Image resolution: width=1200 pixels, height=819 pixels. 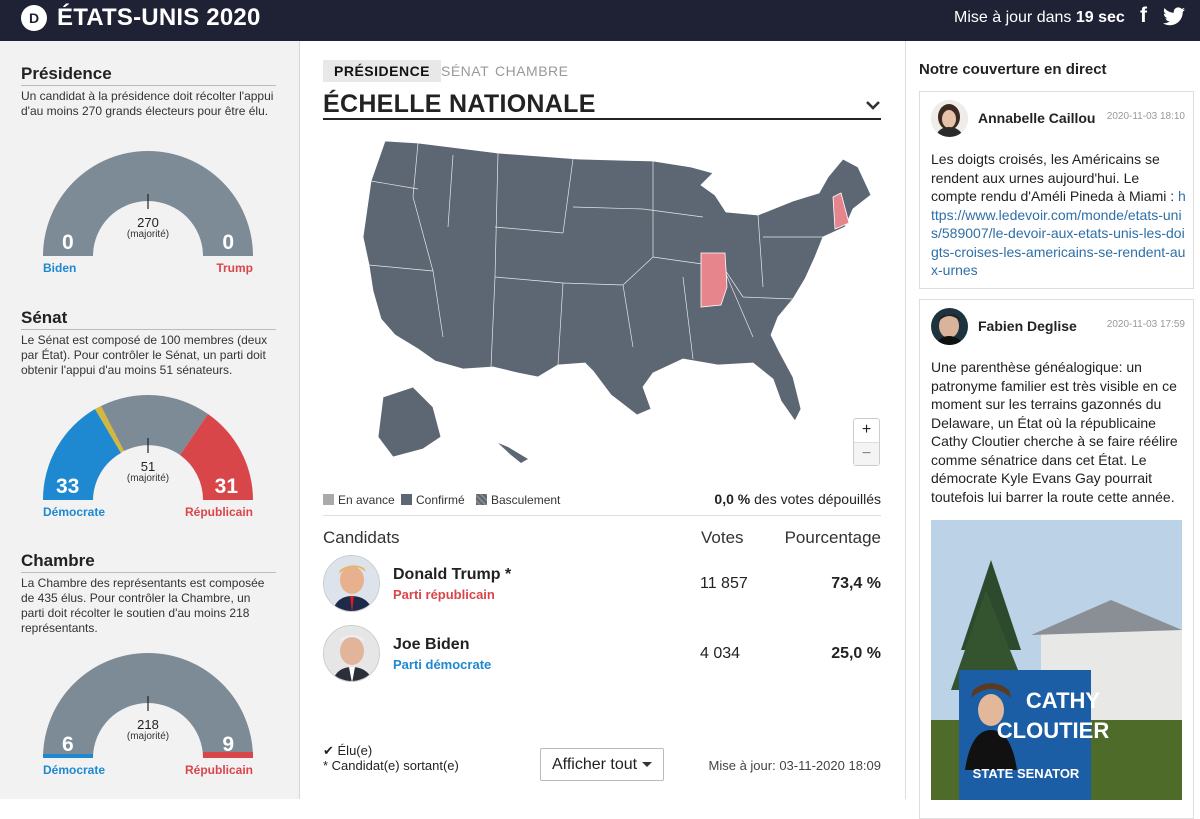 What do you see at coordinates (444, 594) in the screenshot?
I see `candidate-party: Parti républicain` at bounding box center [444, 594].